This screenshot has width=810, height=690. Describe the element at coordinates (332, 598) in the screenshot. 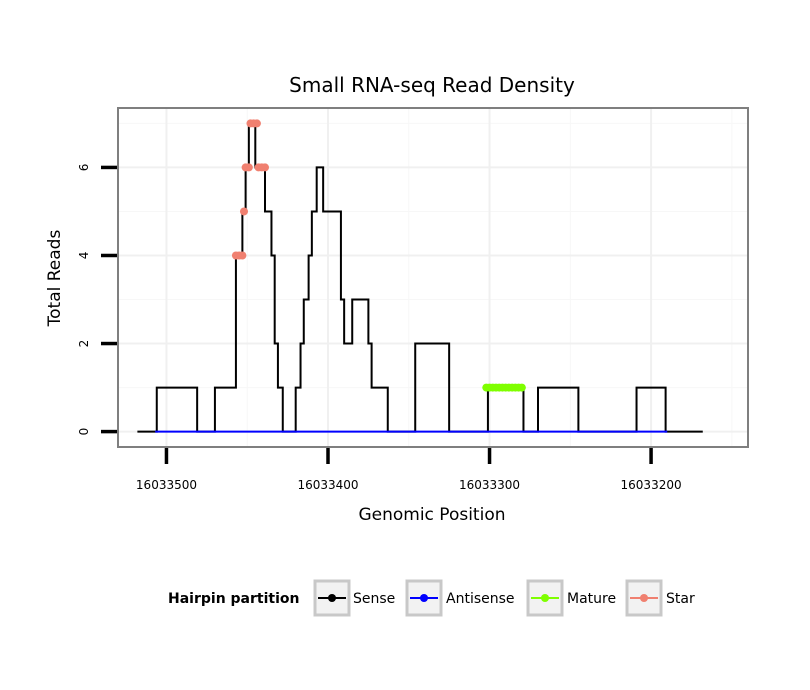

I see `legend-key-dot-sense` at that location.